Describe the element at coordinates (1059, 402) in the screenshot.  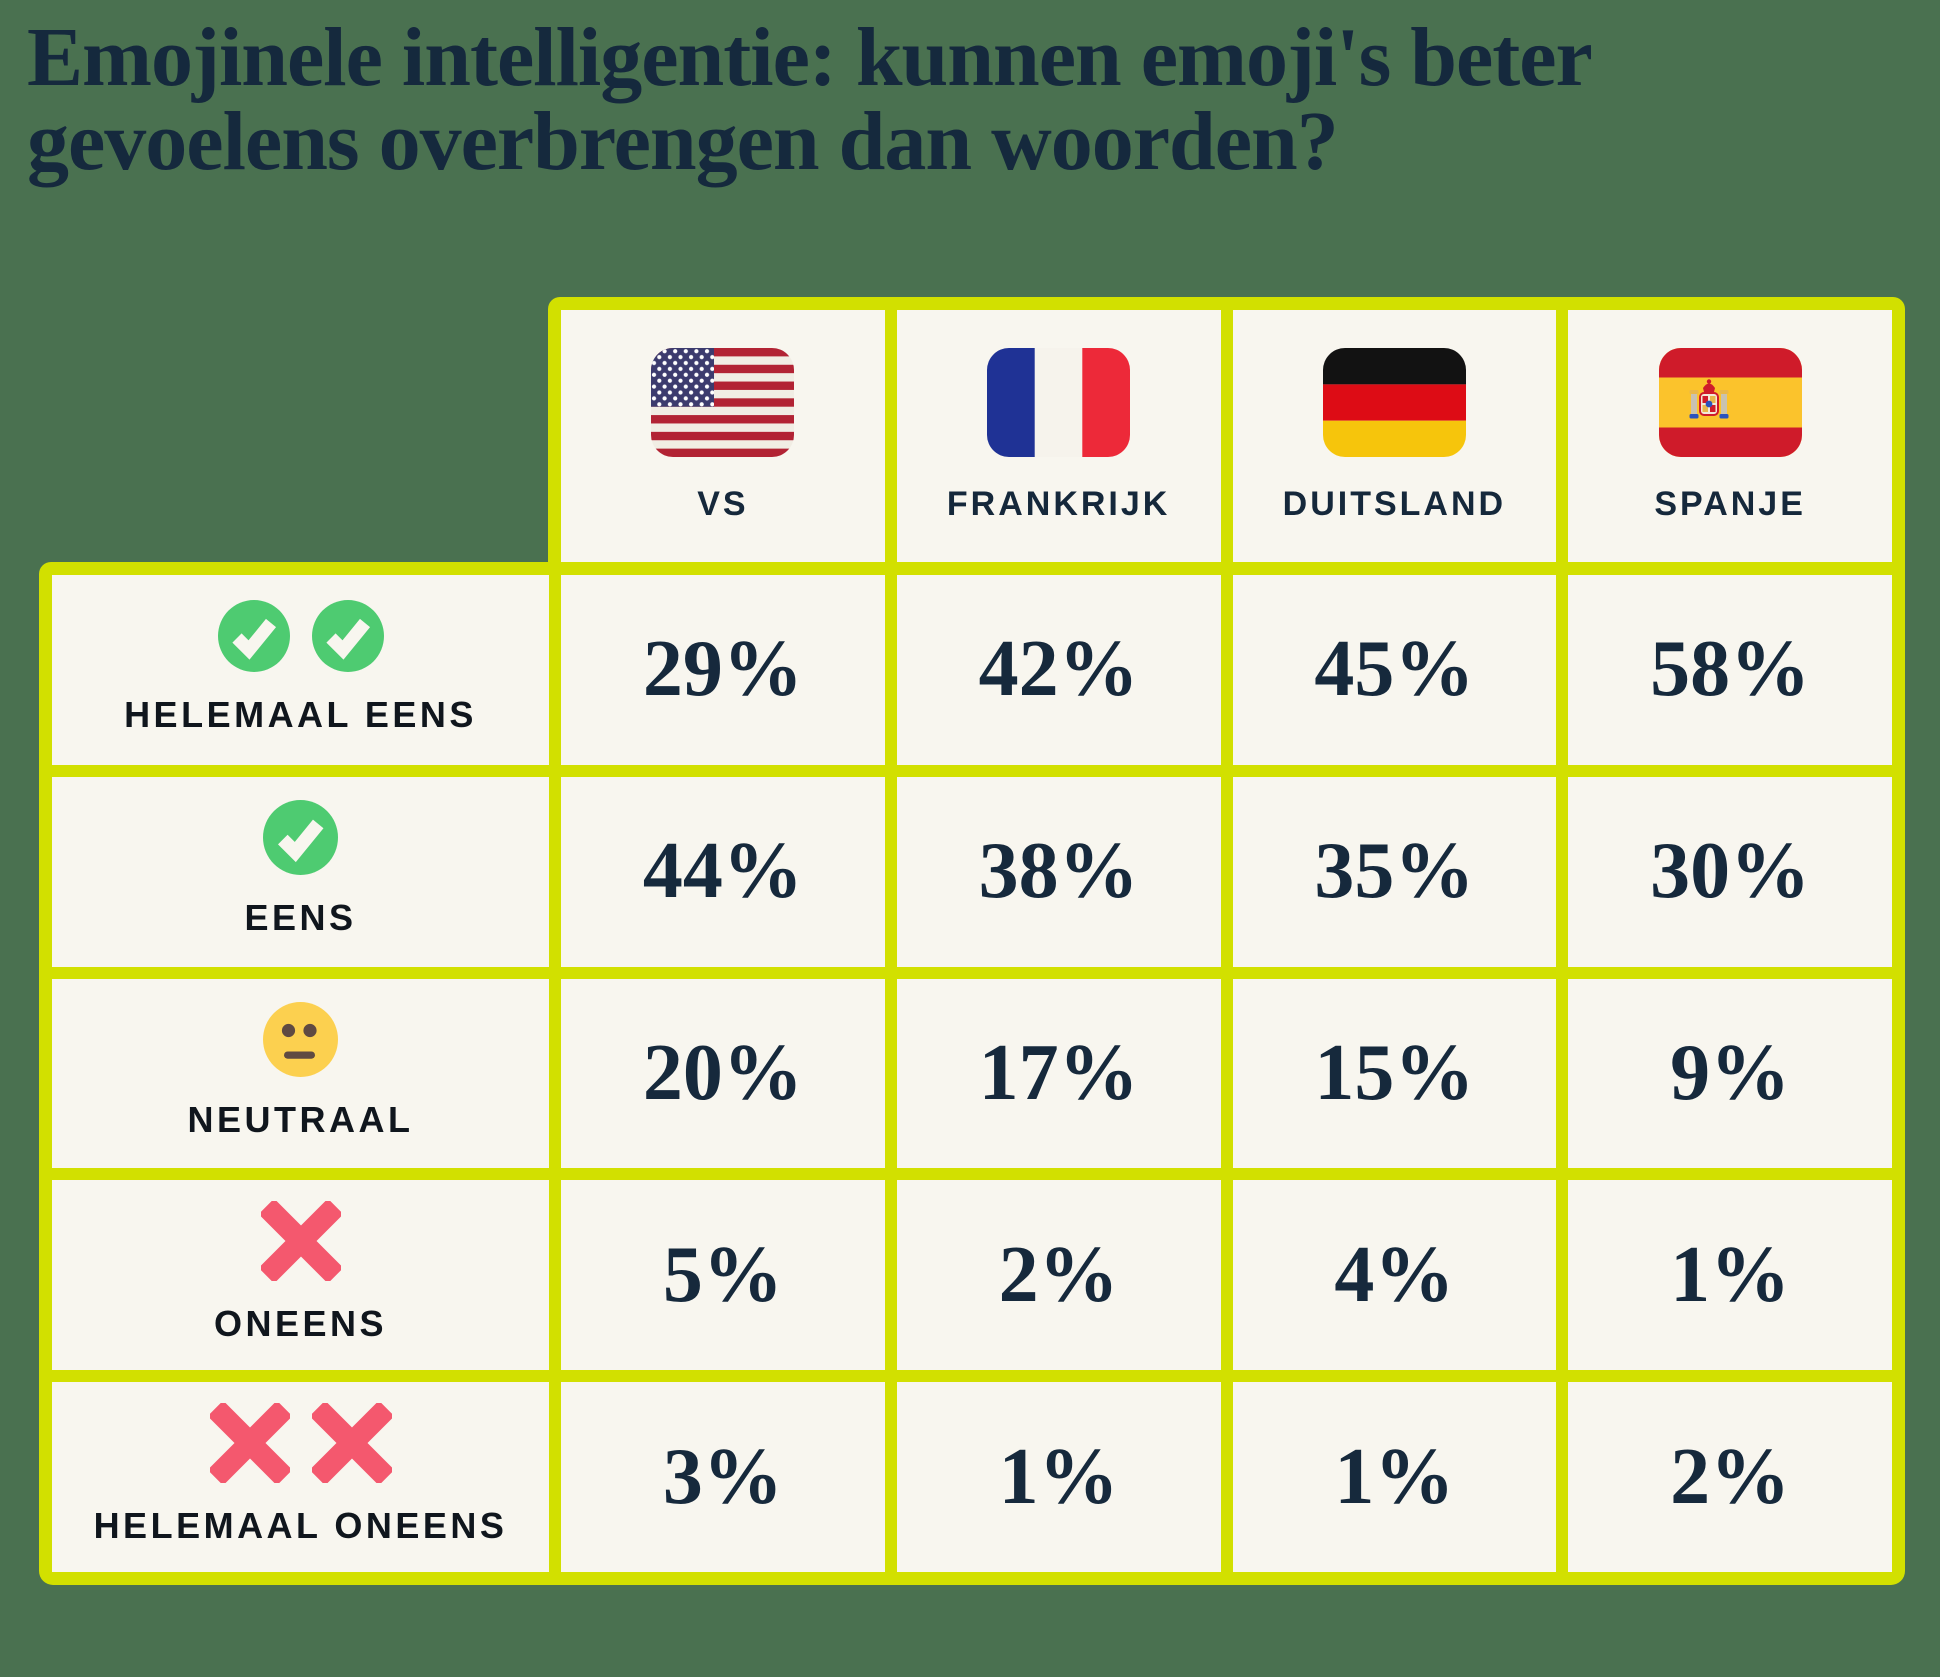
I see `france-flag-icon` at that location.